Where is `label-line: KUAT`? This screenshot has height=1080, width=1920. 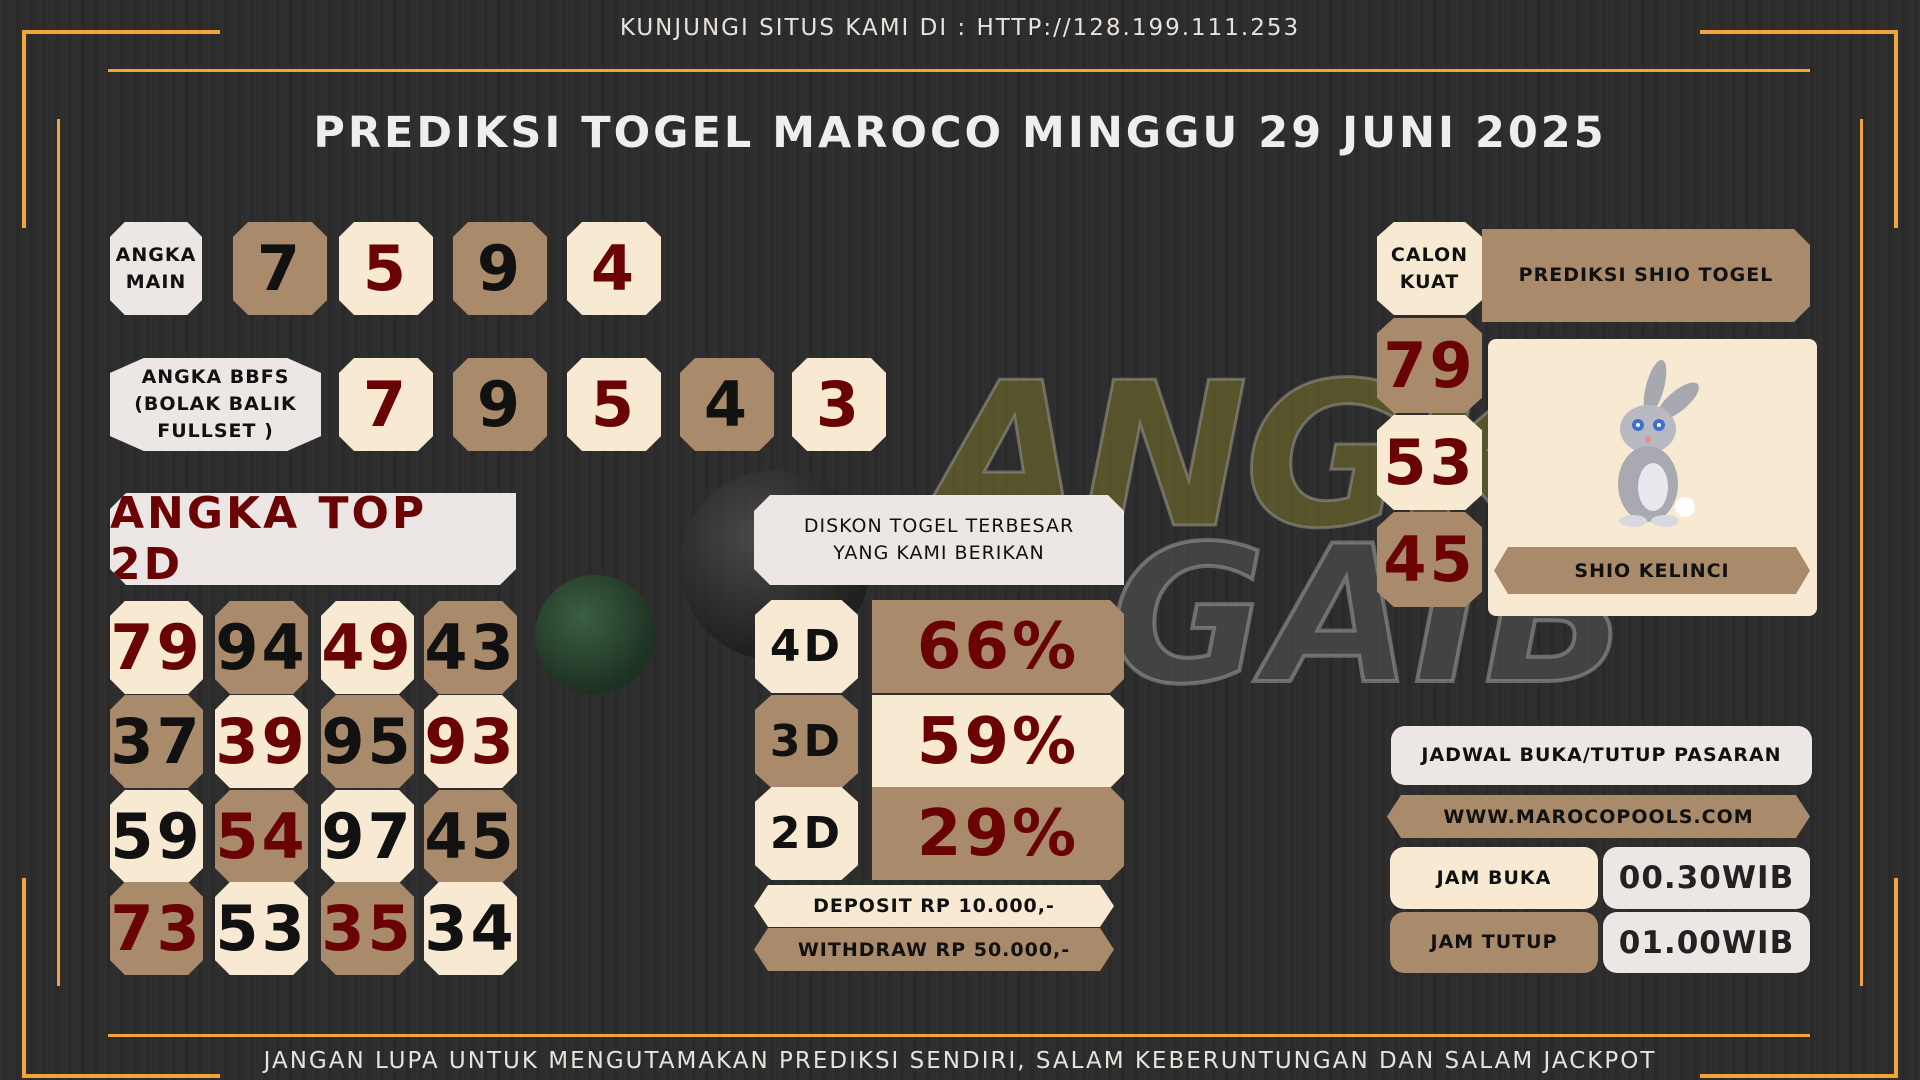 label-line: KUAT is located at coordinates (1429, 281).